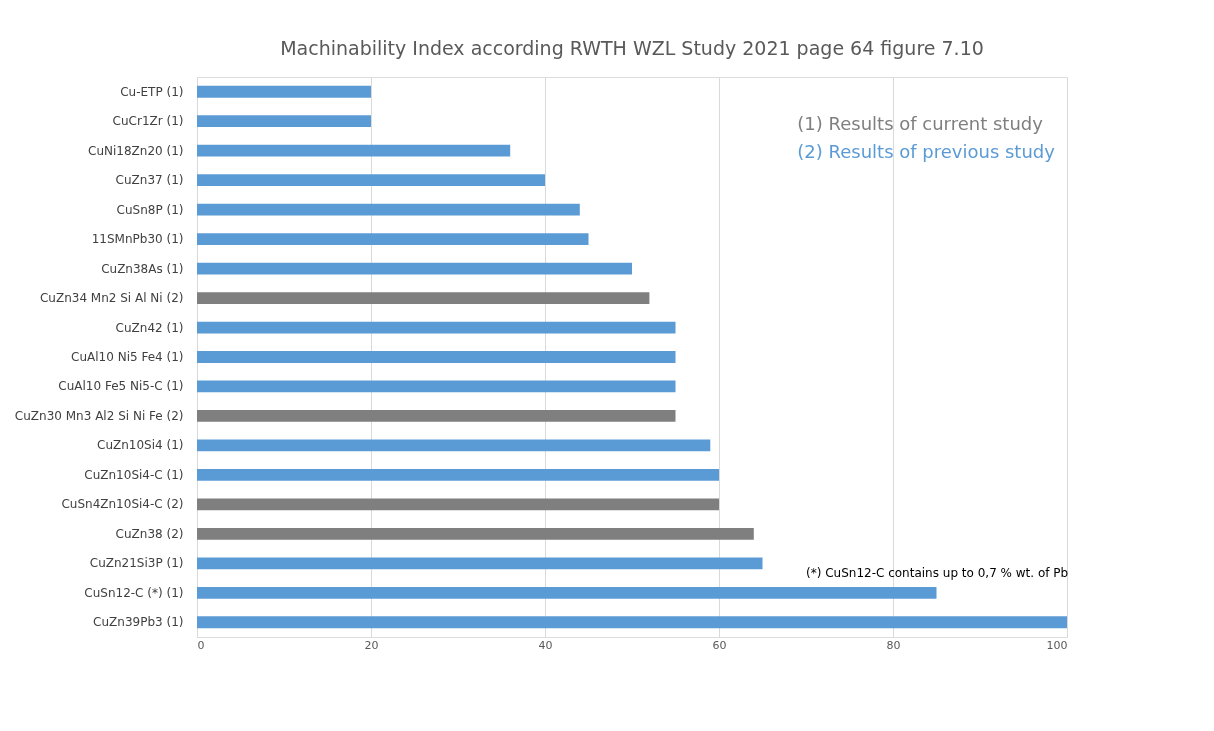 Image resolution: width=1214 pixels, height=731 pixels. Describe the element at coordinates (99, 415) in the screenshot. I see `y-tick-label: CuZn30 Mn3 Al2 Si Ni Fe (2)` at that location.